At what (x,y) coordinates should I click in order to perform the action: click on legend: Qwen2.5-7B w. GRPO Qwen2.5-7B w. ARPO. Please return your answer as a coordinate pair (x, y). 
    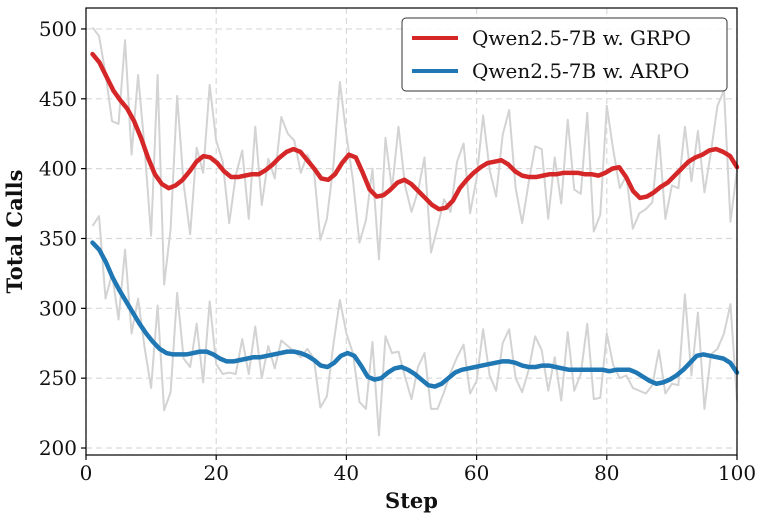
    Looking at the image, I should click on (564, 54).